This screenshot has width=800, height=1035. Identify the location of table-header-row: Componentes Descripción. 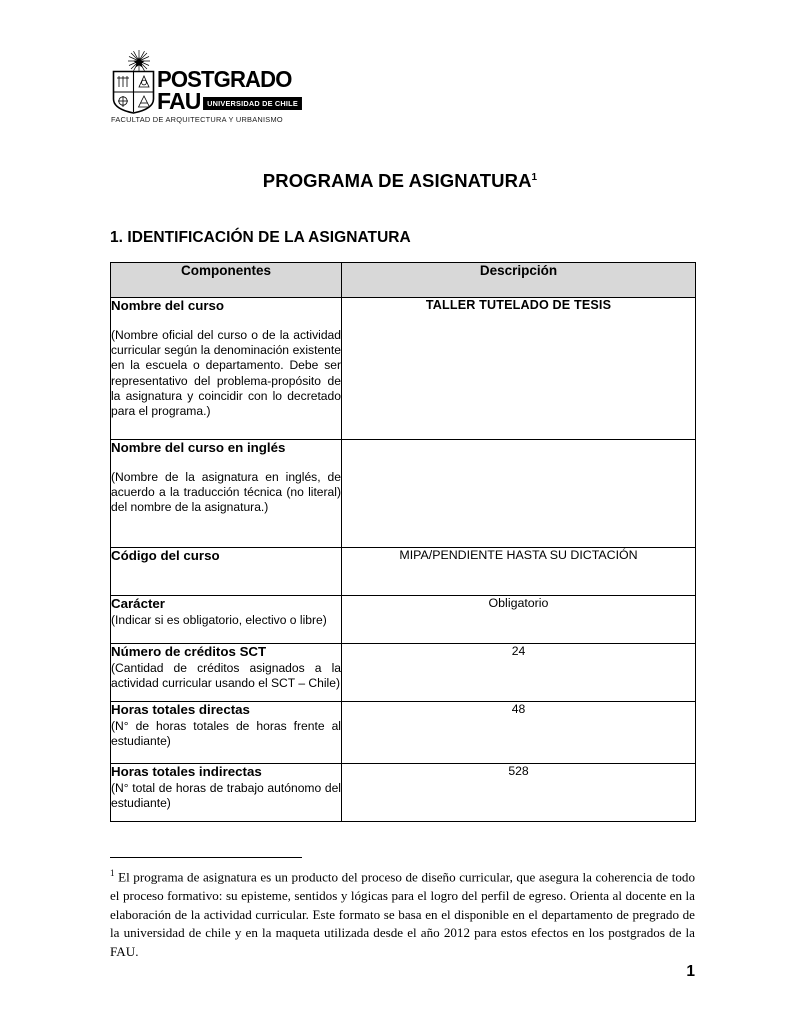
(403, 280).